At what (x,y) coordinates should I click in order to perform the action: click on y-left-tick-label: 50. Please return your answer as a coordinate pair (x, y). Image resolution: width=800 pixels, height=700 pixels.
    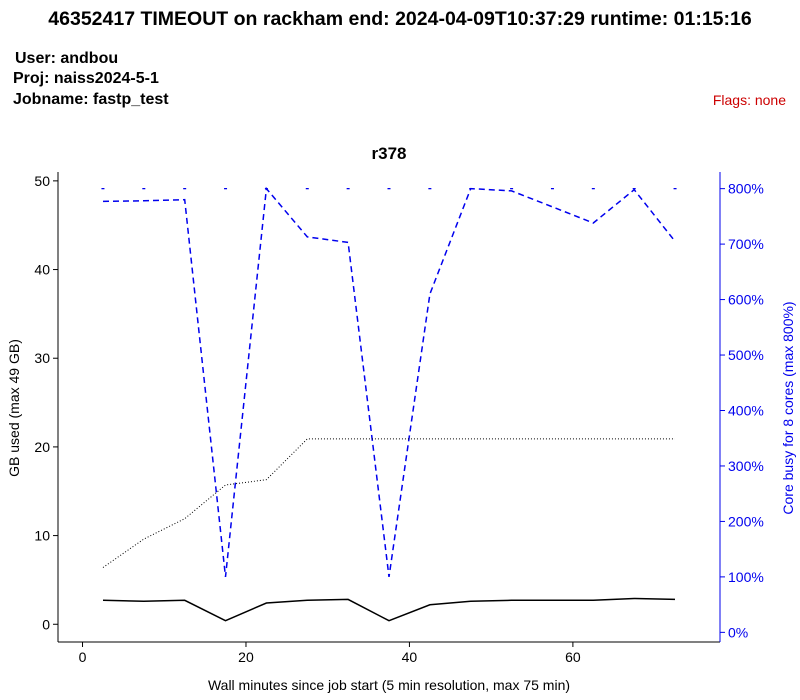
    Looking at the image, I should click on (42, 181).